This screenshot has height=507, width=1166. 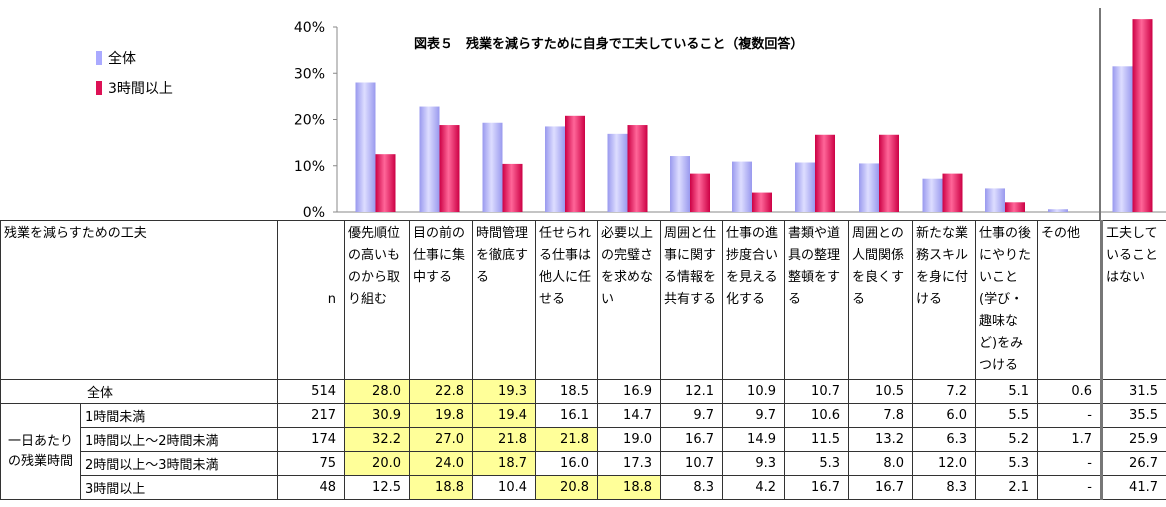 What do you see at coordinates (566, 300) in the screenshot?
I see `table-column-header: 任せられる仕事は他人に任せる` at bounding box center [566, 300].